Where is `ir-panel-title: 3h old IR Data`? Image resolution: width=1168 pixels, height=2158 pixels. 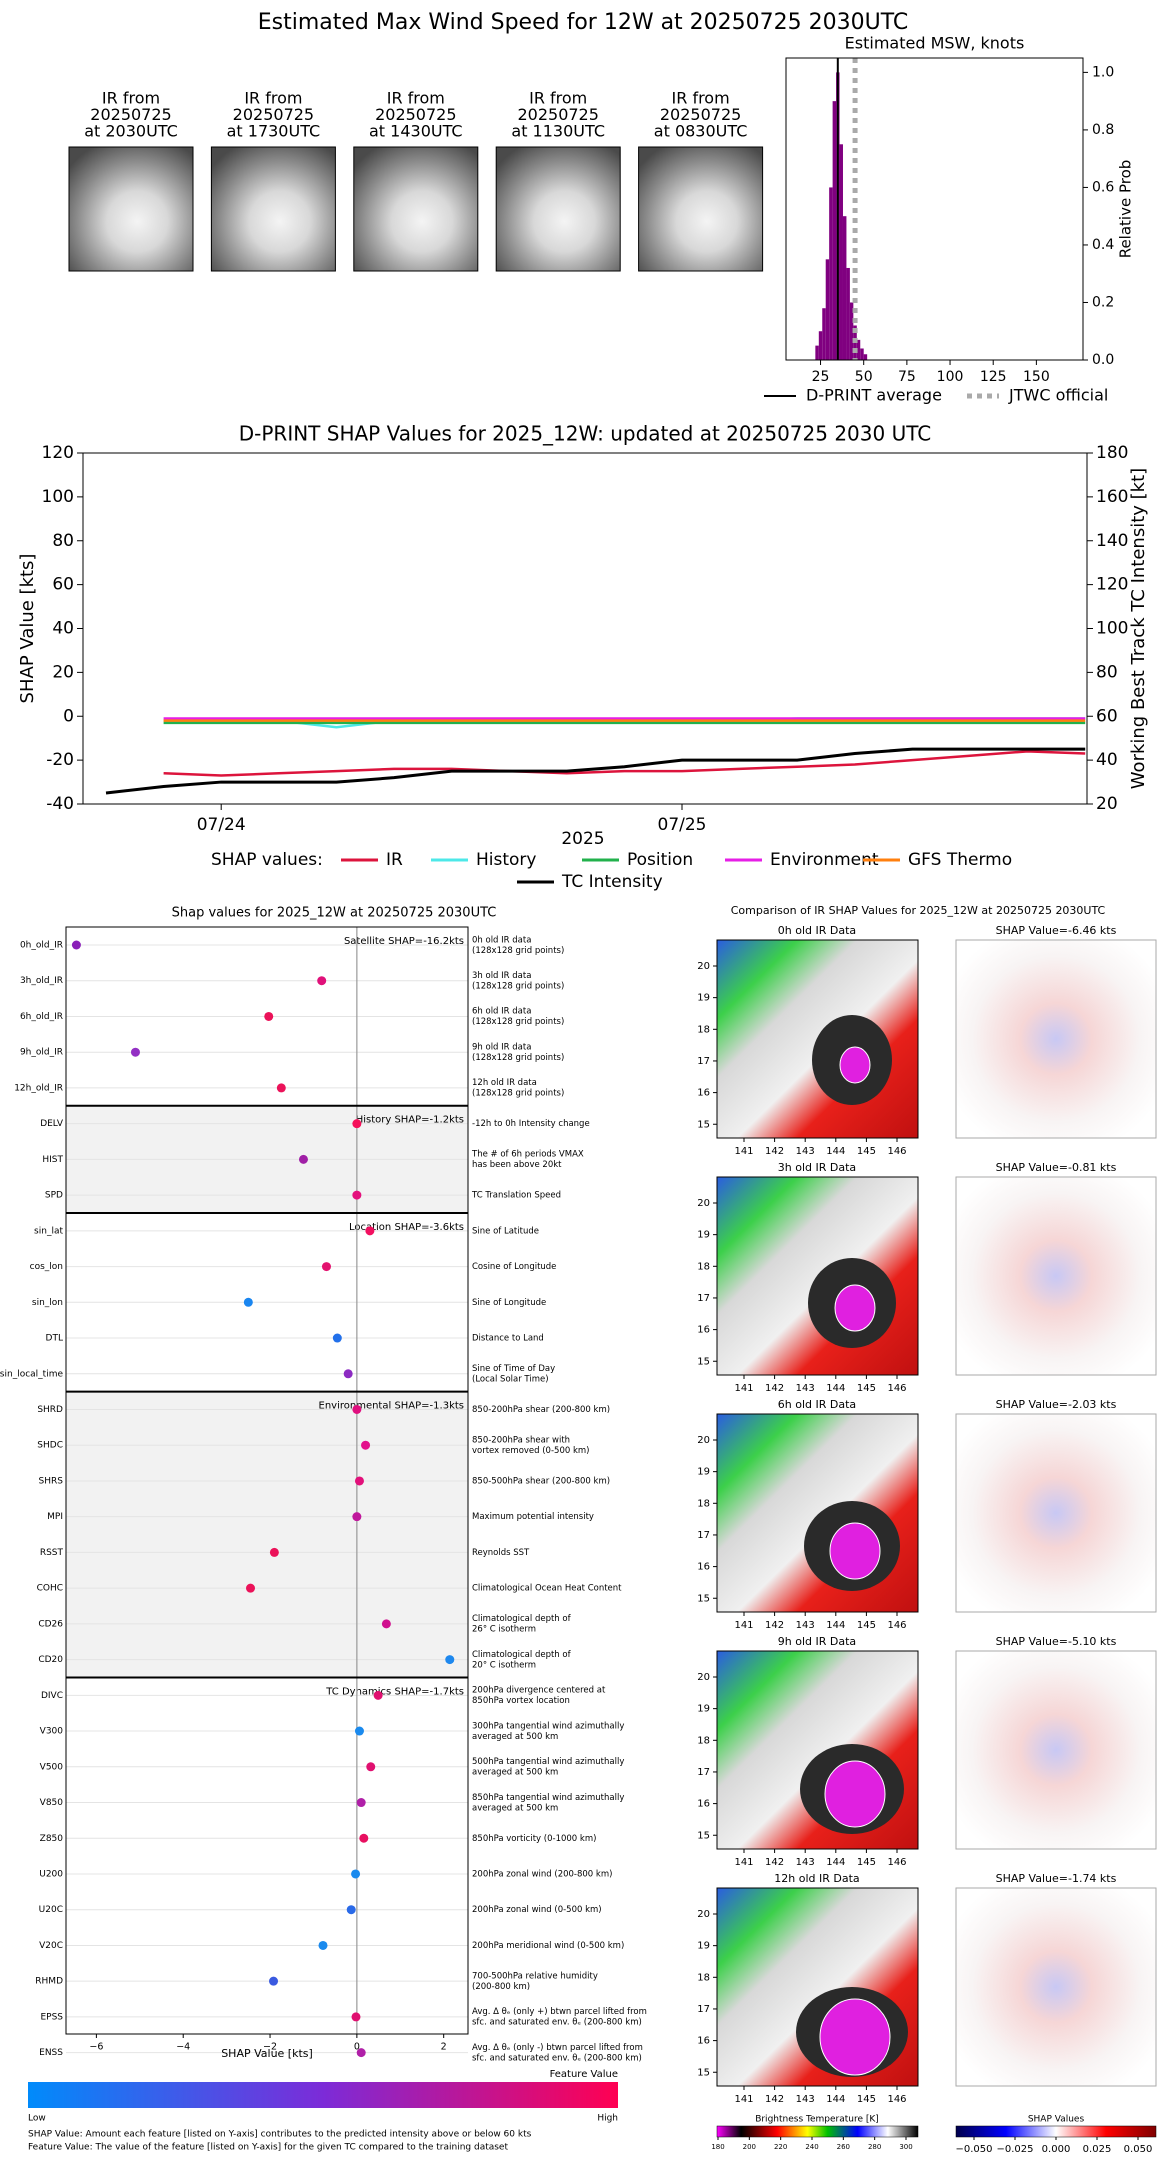 ir-panel-title: 3h old IR Data is located at coordinates (817, 1167).